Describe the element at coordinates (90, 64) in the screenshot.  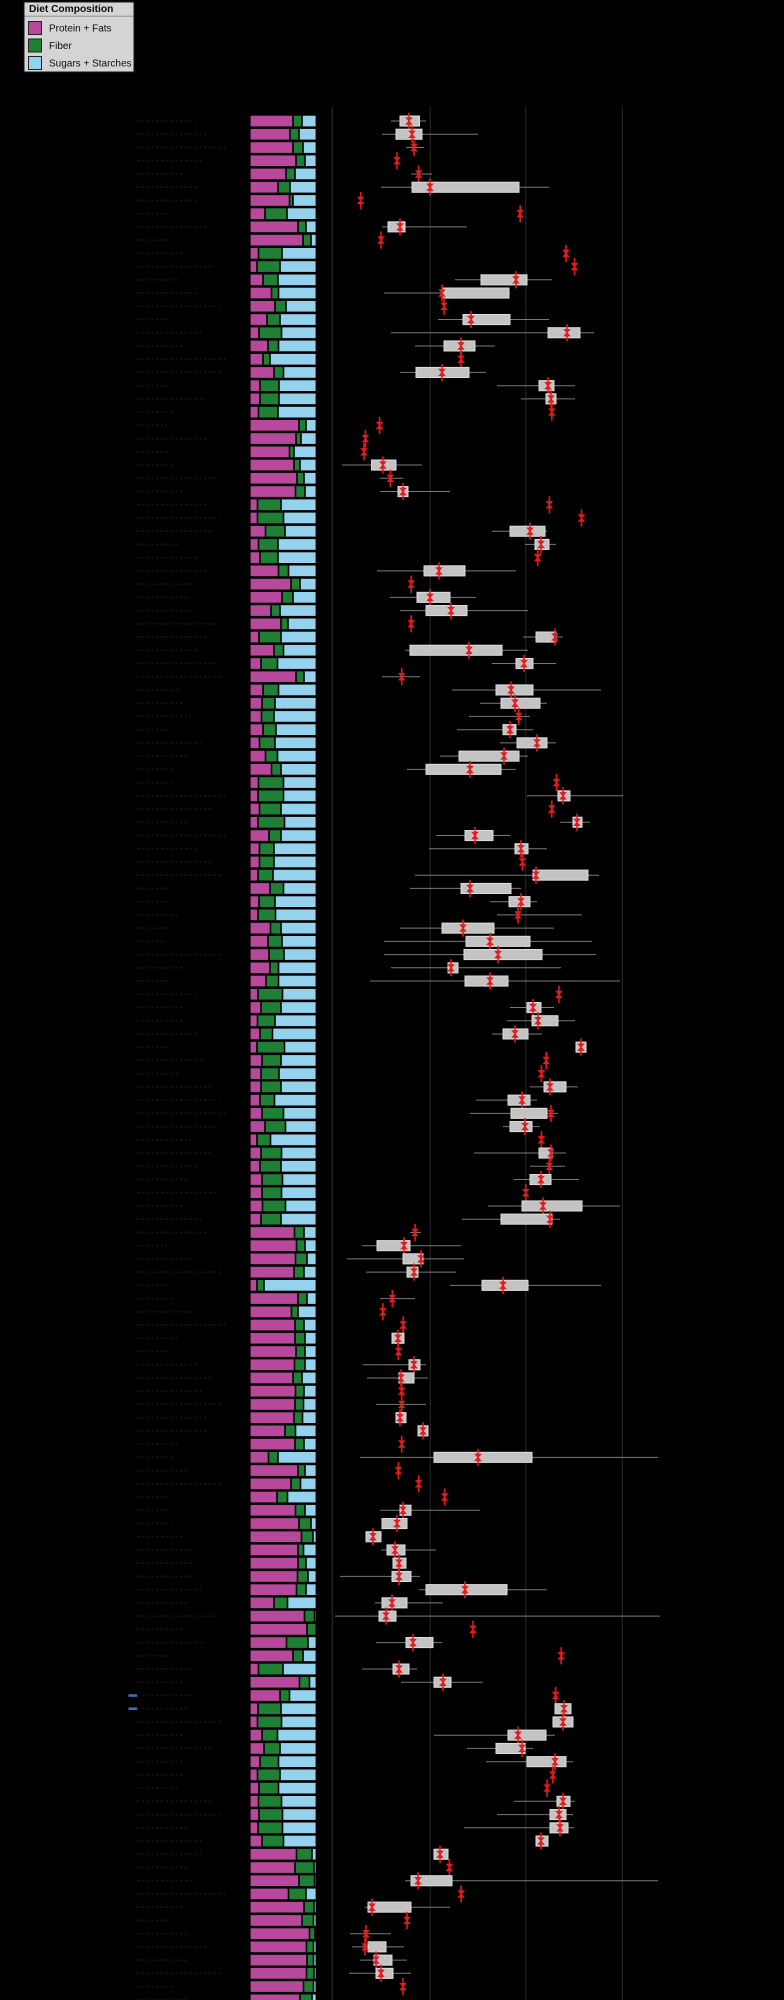
I see `svg-text: Sugars + Starches` at that location.